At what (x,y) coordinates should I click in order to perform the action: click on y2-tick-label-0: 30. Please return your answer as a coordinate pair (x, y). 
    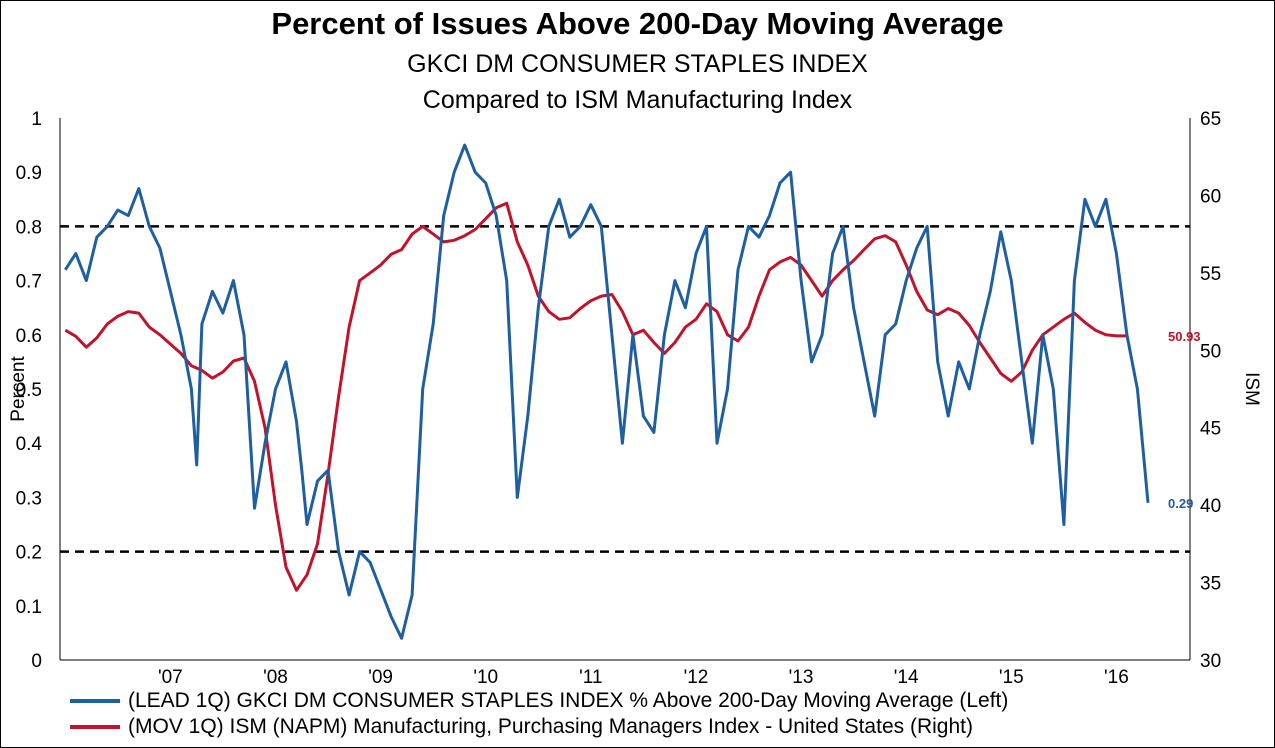
    Looking at the image, I should click on (1210, 661).